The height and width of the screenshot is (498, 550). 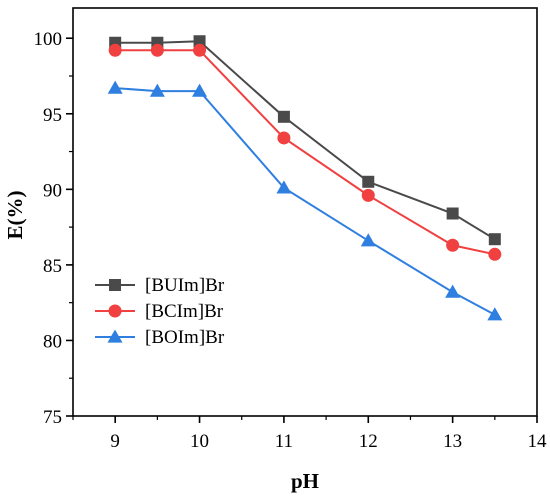 I want to click on legend-item: [BUIm]Br, so click(x=160, y=285).